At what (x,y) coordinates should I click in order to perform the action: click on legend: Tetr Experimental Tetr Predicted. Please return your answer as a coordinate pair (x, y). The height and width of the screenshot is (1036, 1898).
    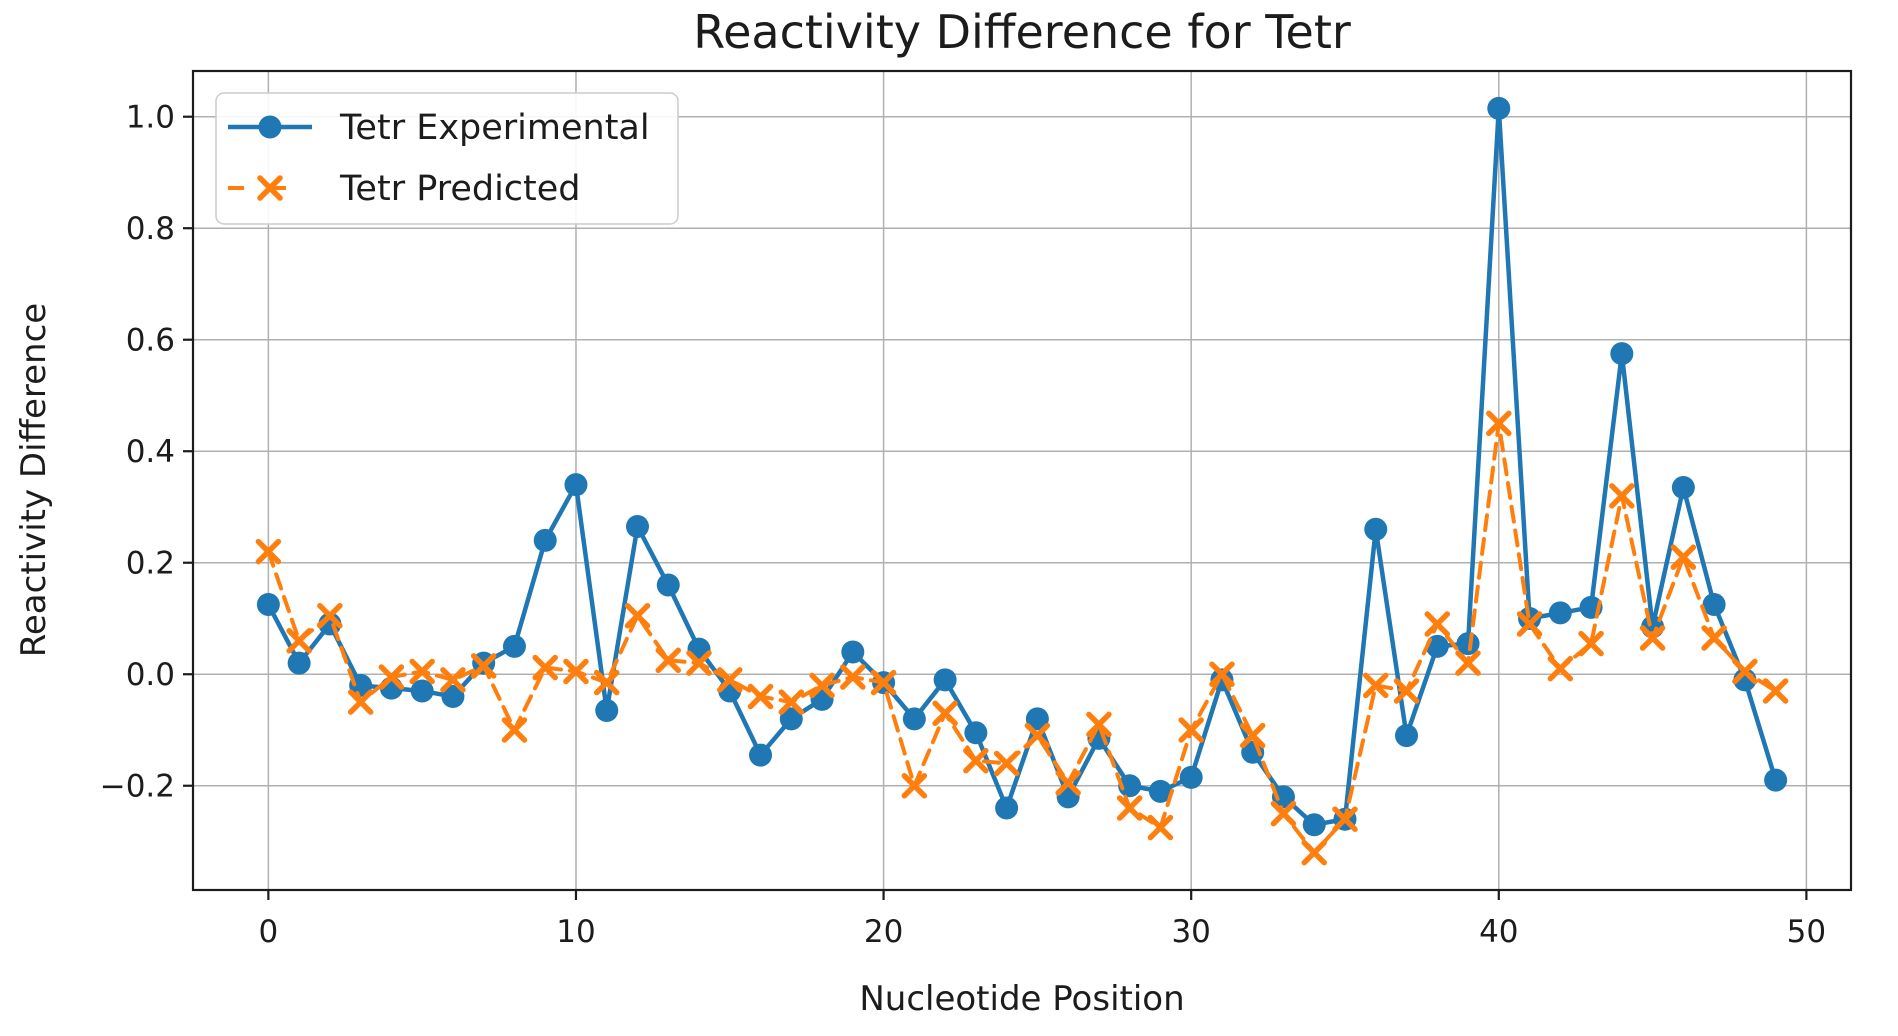
    Looking at the image, I should click on (447, 158).